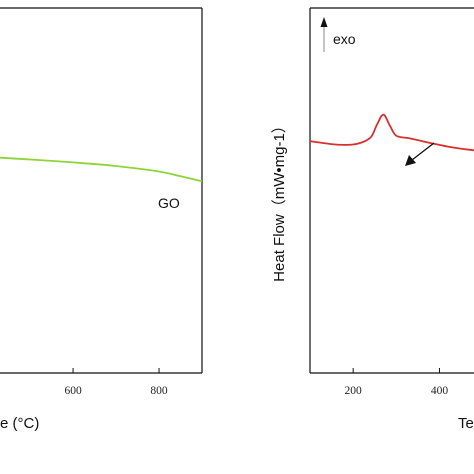 The height and width of the screenshot is (474, 474). What do you see at coordinates (391, 132) in the screenshot?
I see `heat-flow-curve` at bounding box center [391, 132].